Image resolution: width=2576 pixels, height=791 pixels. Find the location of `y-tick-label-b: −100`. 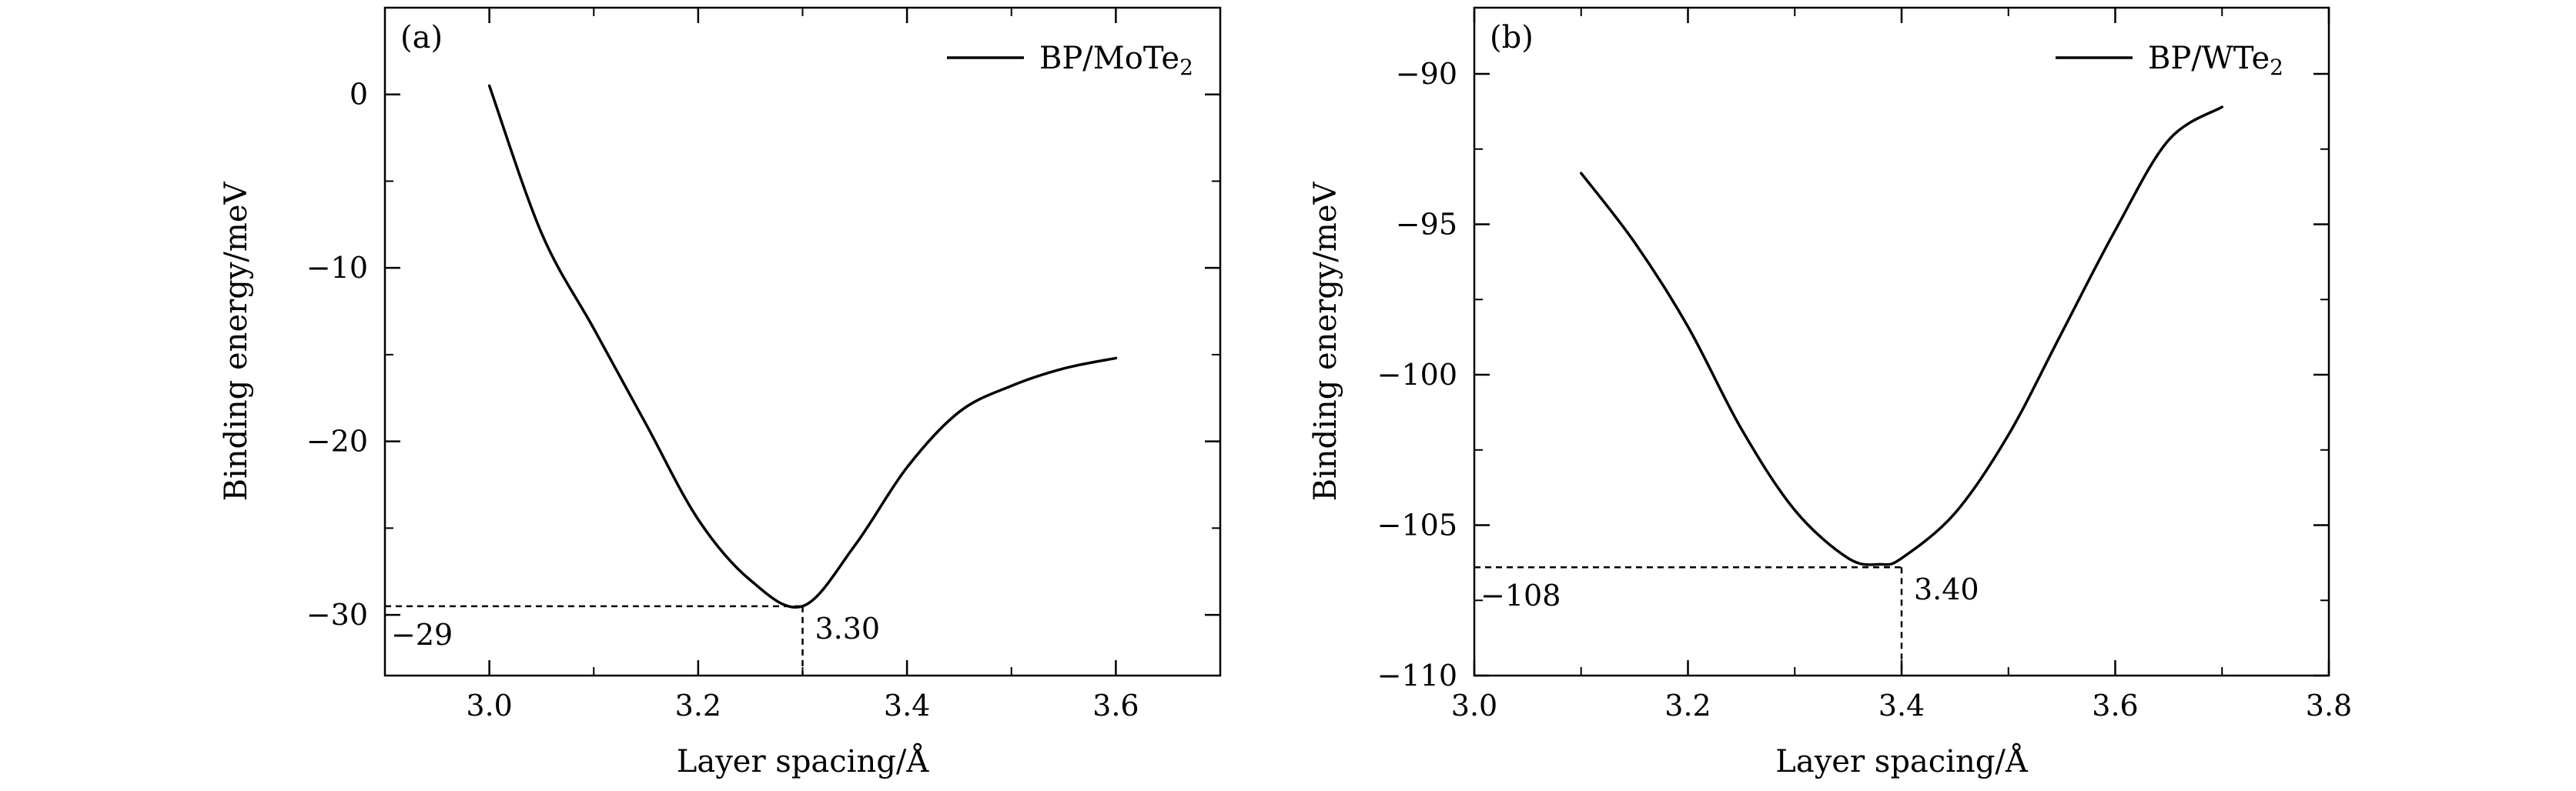

y-tick-label-b: −100 is located at coordinates (1417, 375).